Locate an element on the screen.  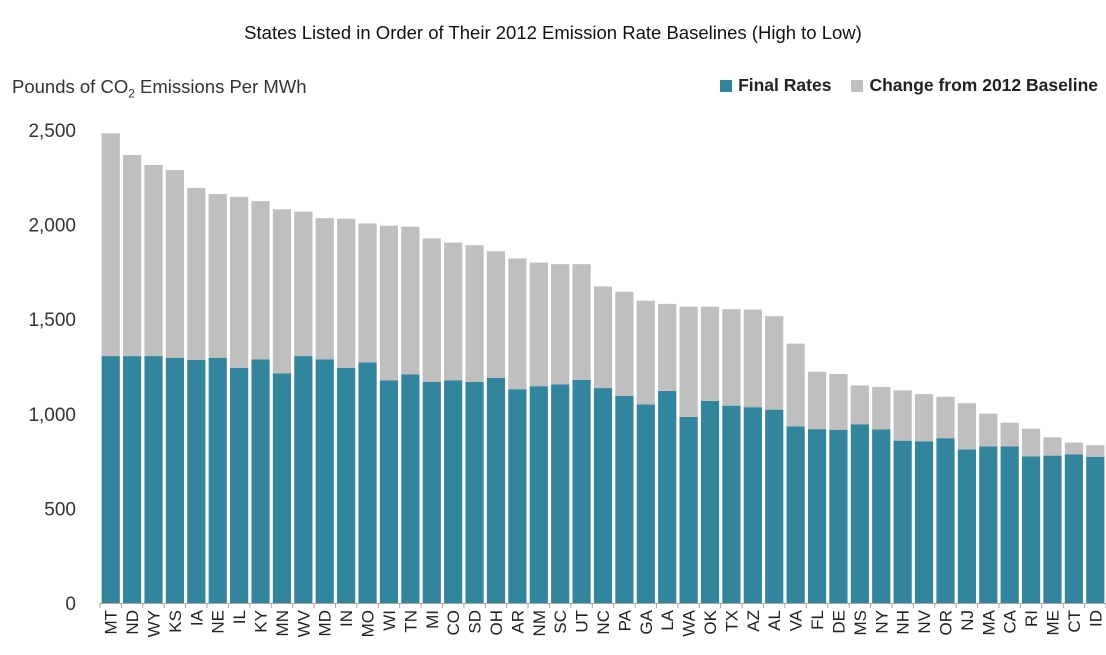
x-tick-label: KS is located at coordinates (175, 621).